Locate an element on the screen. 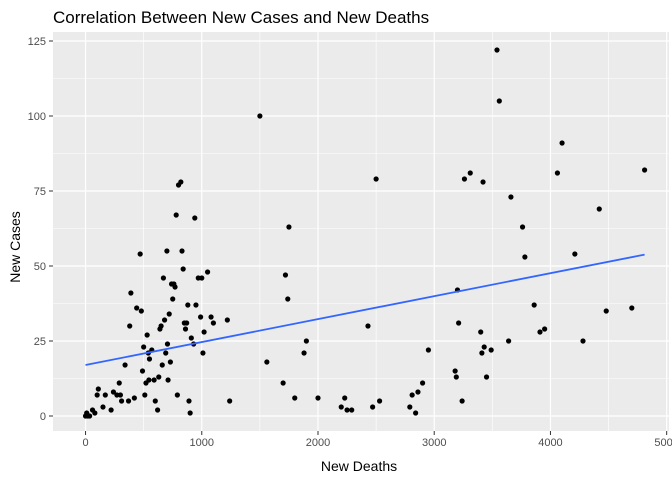 The width and height of the screenshot is (672, 480). x-tick-label: 2000 is located at coordinates (318, 443).